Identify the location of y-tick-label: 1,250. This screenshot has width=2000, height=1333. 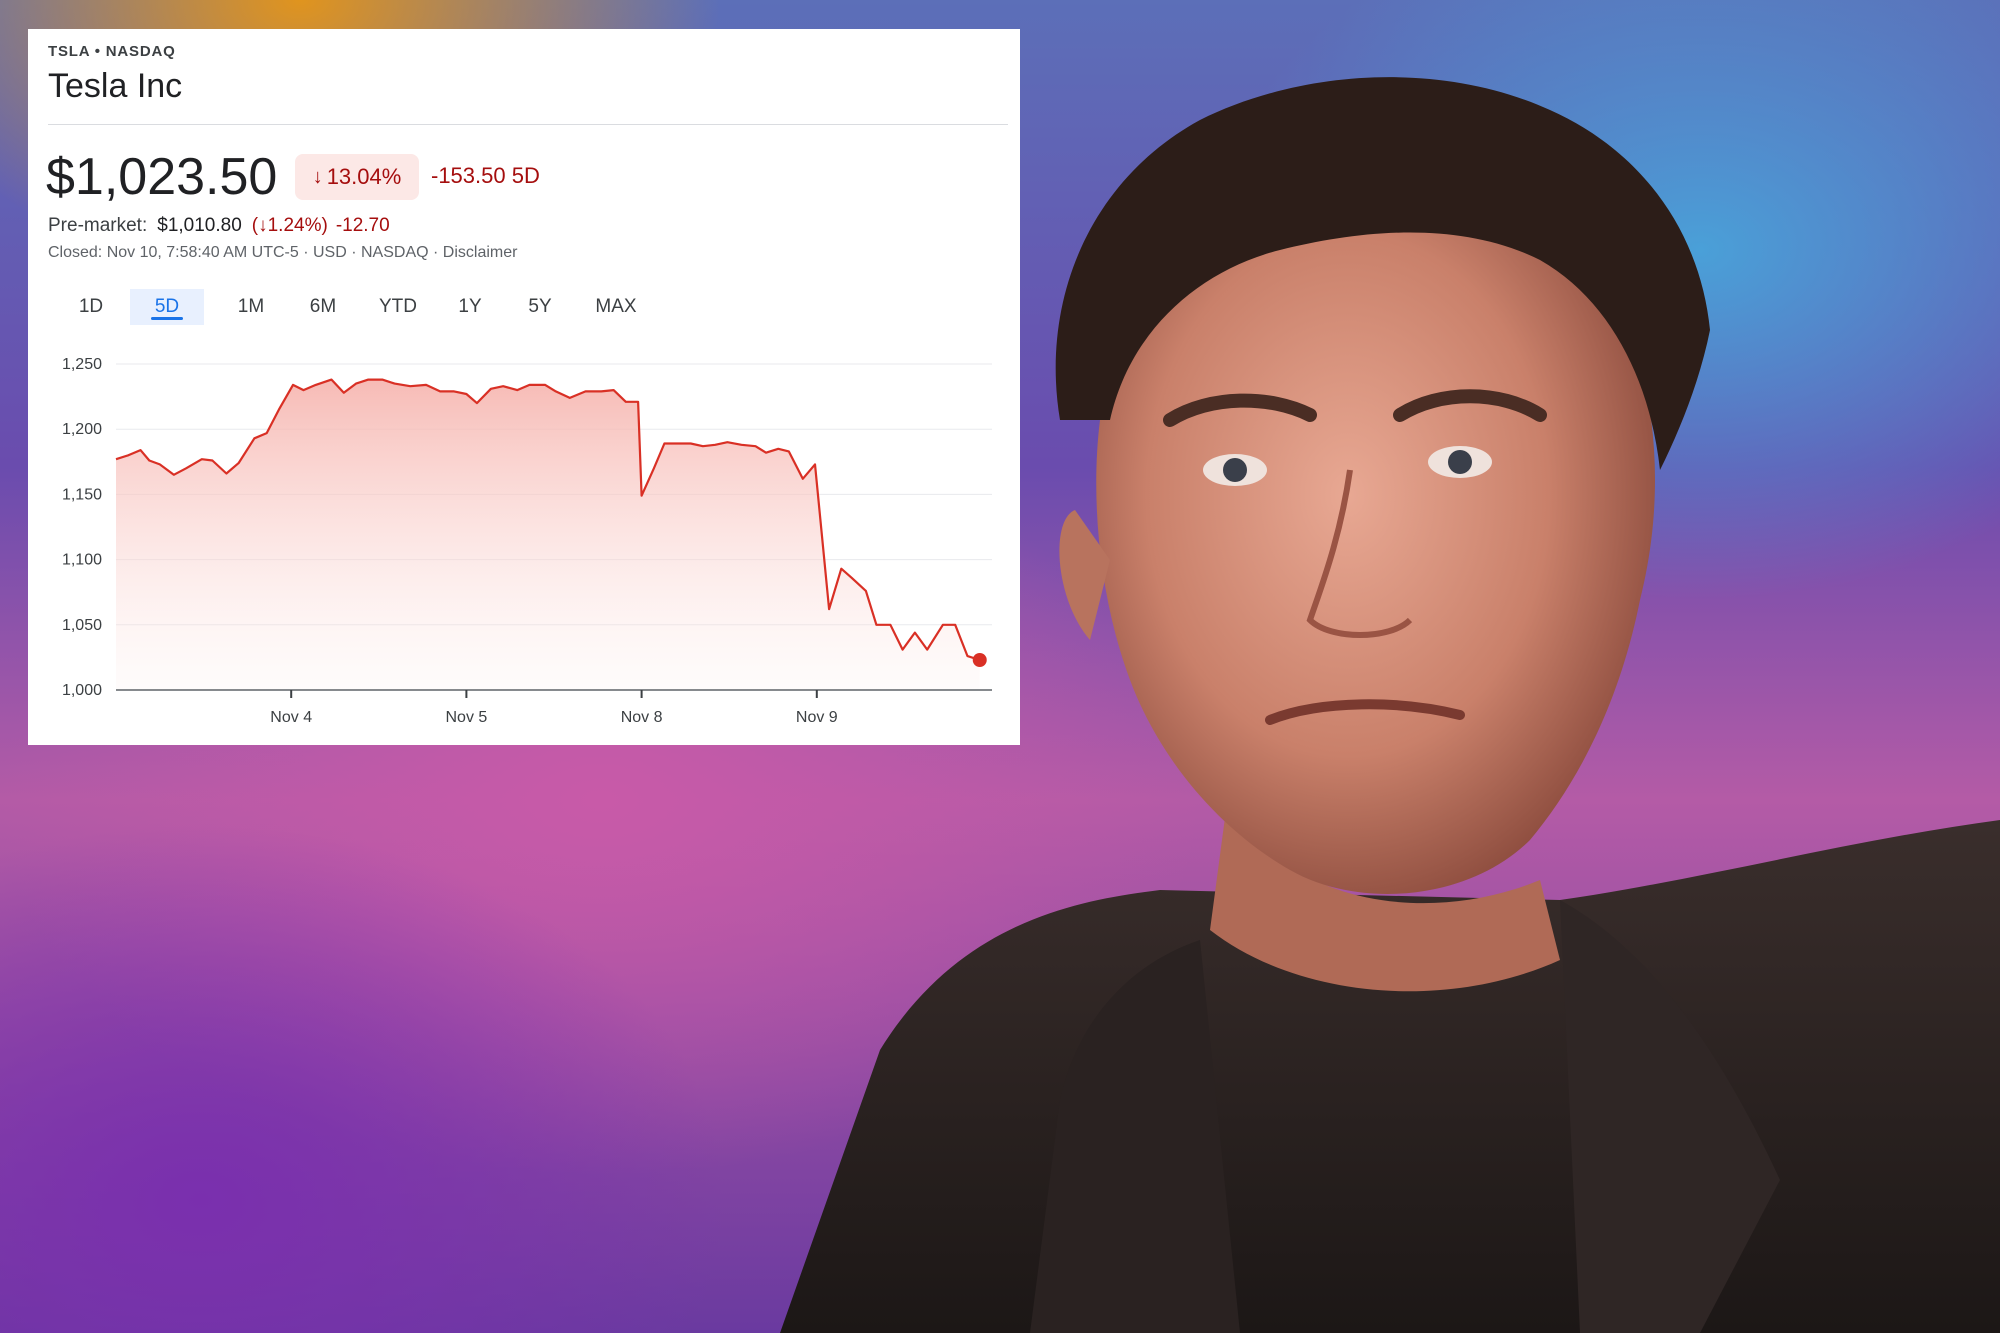
(82, 364).